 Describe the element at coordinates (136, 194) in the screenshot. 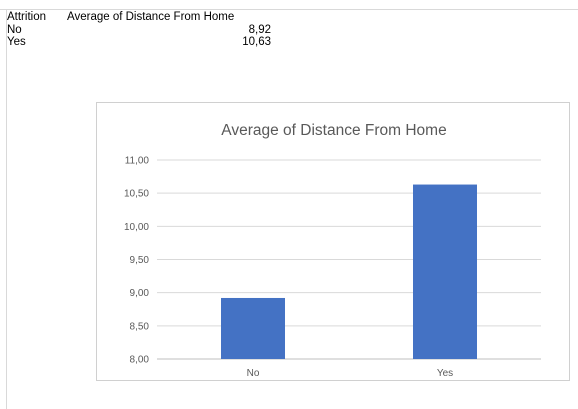

I see `y-tick-label: 10,50` at that location.